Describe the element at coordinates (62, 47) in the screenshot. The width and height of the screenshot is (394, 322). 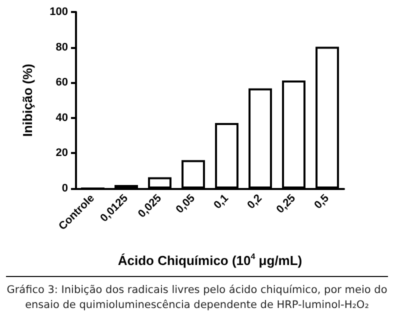
I see `y-tick-label: 80` at that location.